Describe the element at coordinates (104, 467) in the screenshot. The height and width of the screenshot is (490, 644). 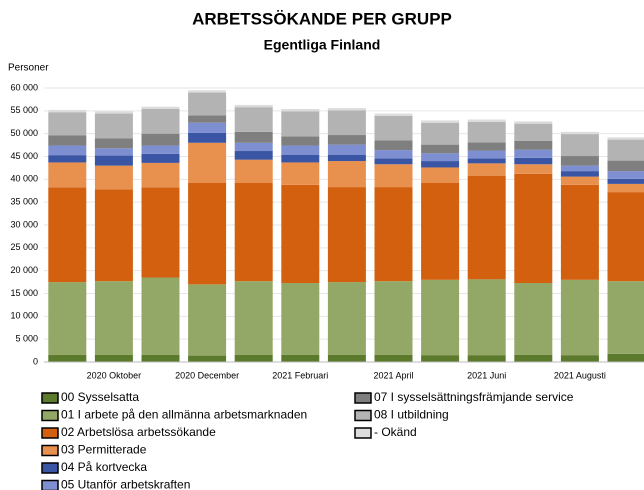
I see `legend-label: 04 På kortvecka` at that location.